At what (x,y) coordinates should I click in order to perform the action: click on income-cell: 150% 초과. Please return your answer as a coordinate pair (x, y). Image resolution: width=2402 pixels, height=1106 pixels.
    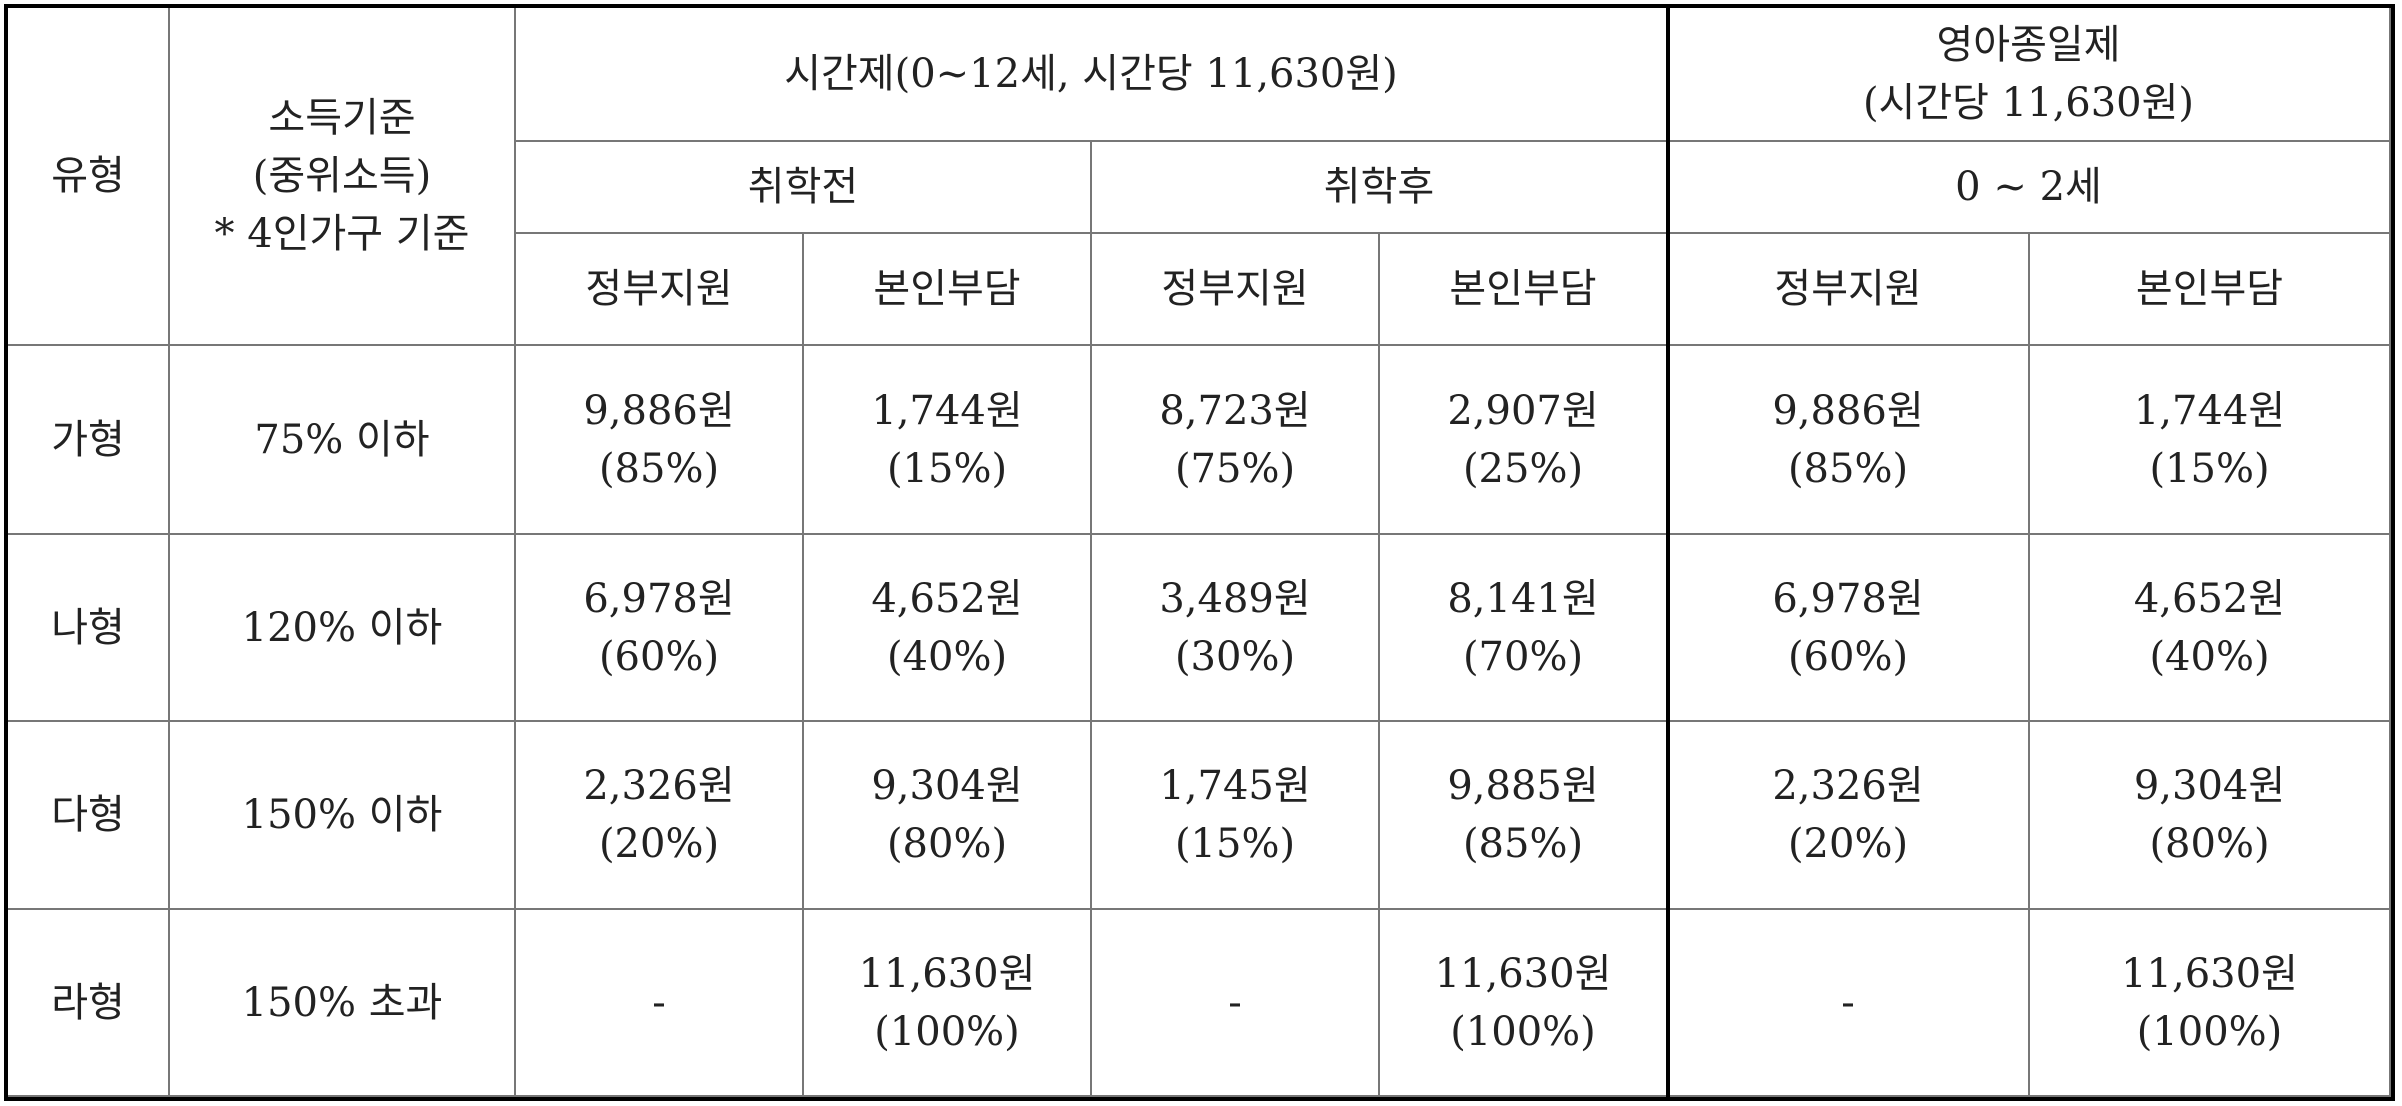
    Looking at the image, I should click on (343, 1003).